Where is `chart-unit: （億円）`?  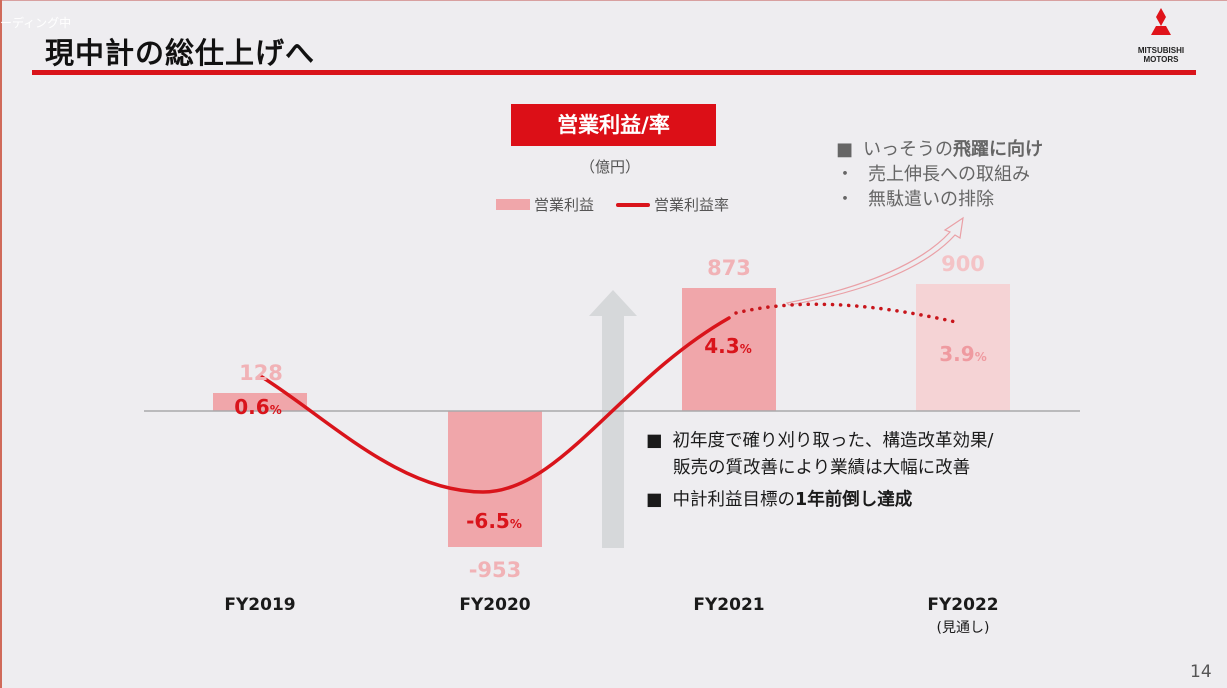
chart-unit: （億円） is located at coordinates (610, 167).